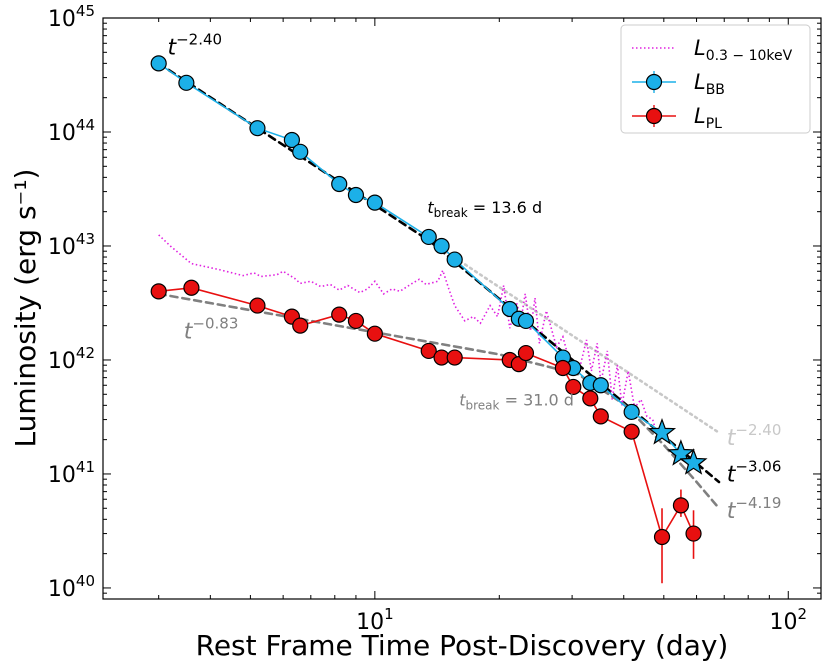 The image size is (830, 670). What do you see at coordinates (788, 620) in the screenshot?
I see `x-tick-label: 10²` at bounding box center [788, 620].